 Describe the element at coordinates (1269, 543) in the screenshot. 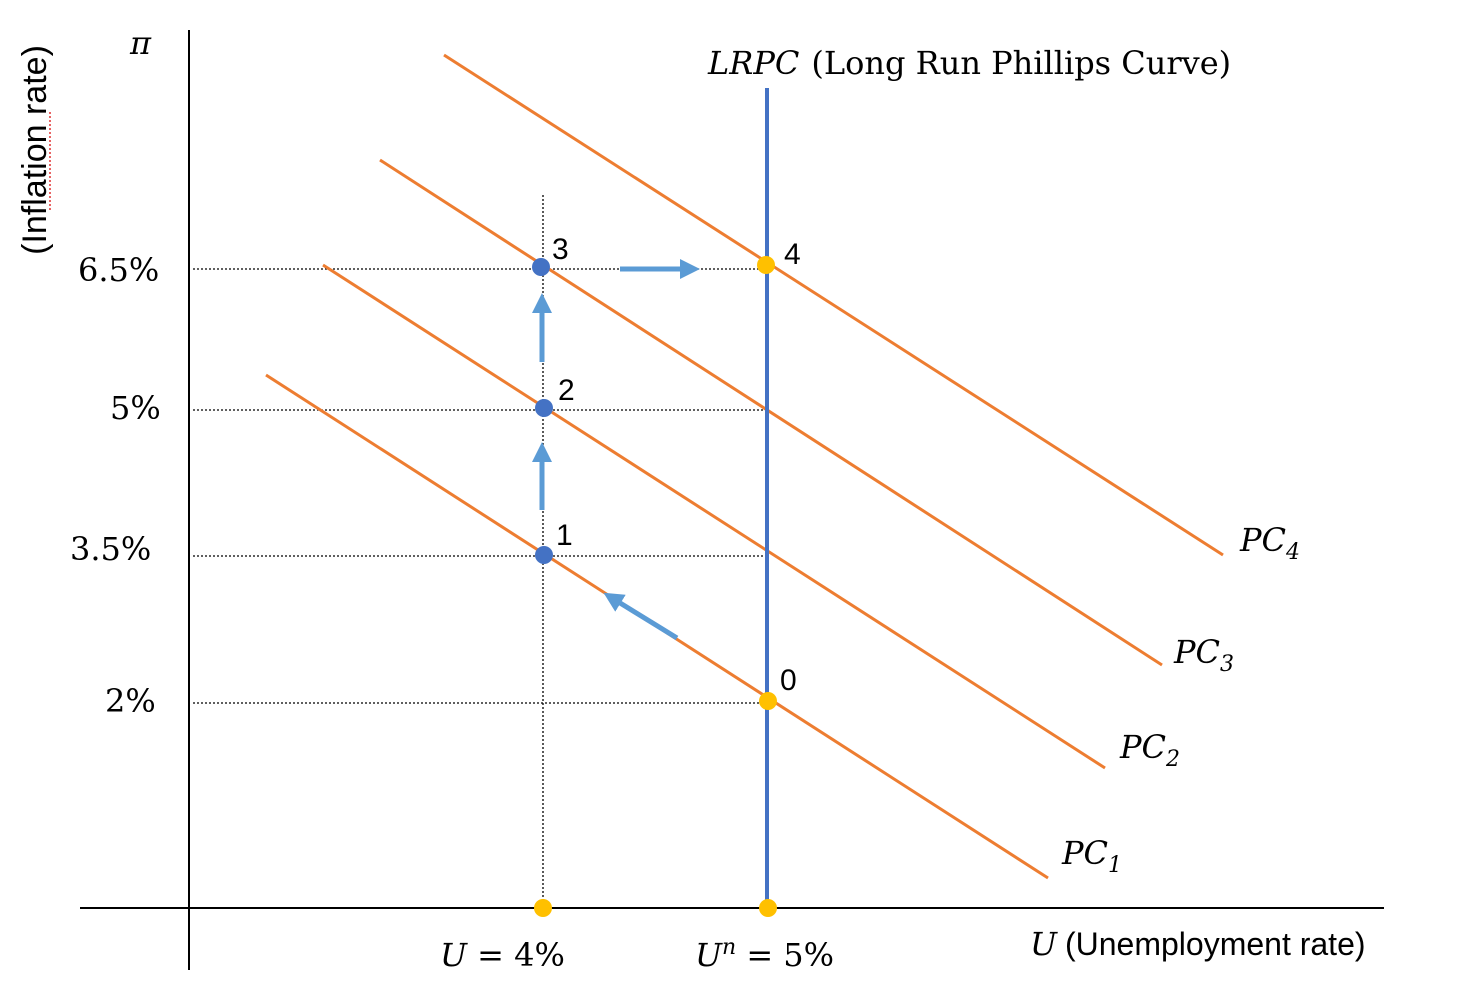

I see `pc4-label: PC4` at that location.